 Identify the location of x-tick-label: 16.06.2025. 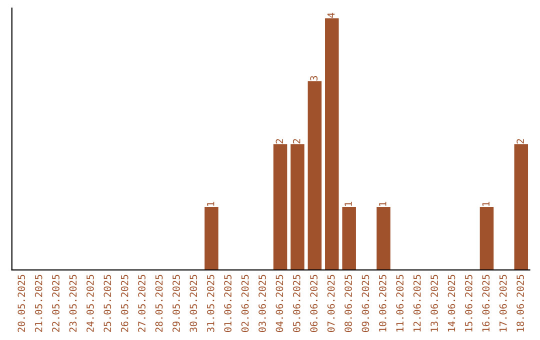
(486, 303).